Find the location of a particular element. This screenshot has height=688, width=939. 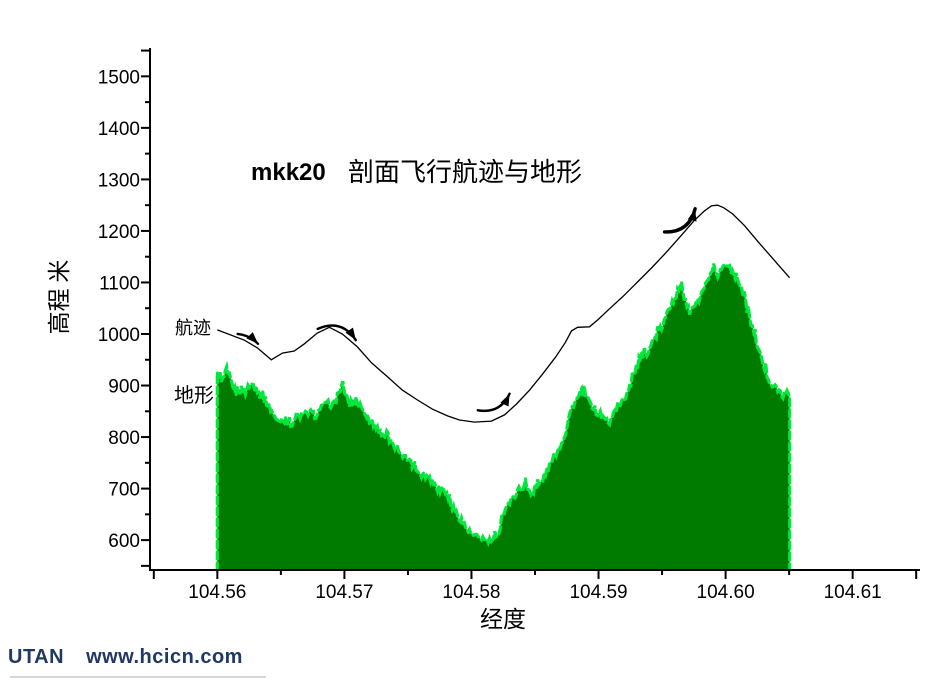

x-tick-label: 104.56 is located at coordinates (217, 592).